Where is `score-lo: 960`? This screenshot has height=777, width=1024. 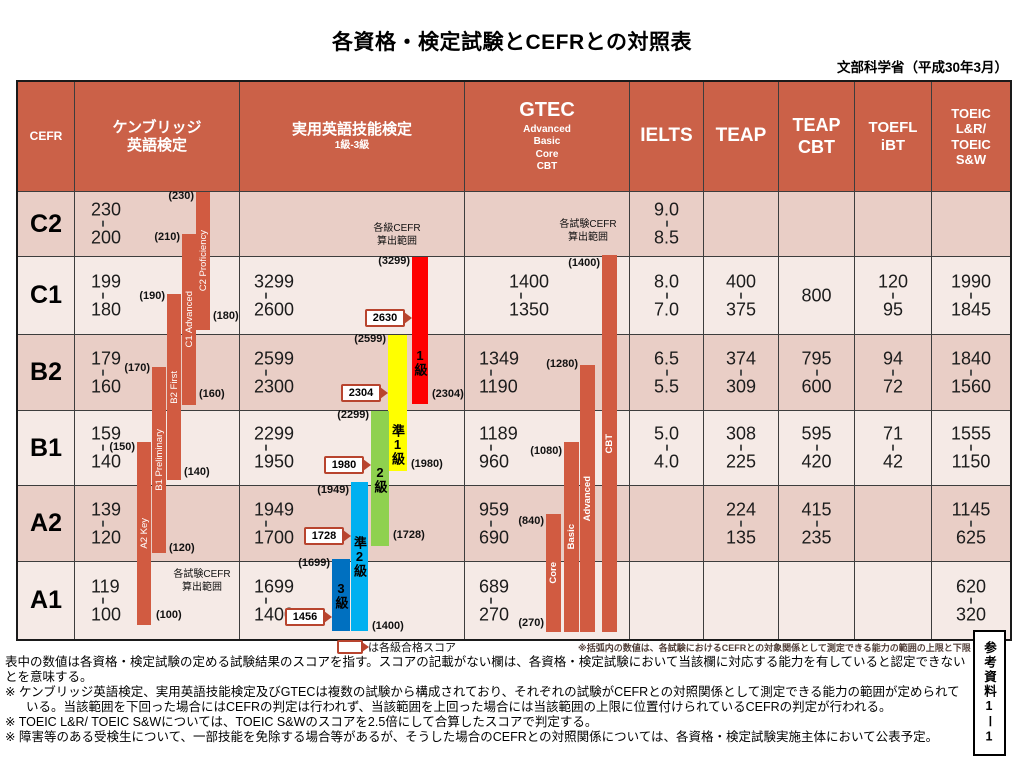
score-lo: 960 is located at coordinates (494, 462).